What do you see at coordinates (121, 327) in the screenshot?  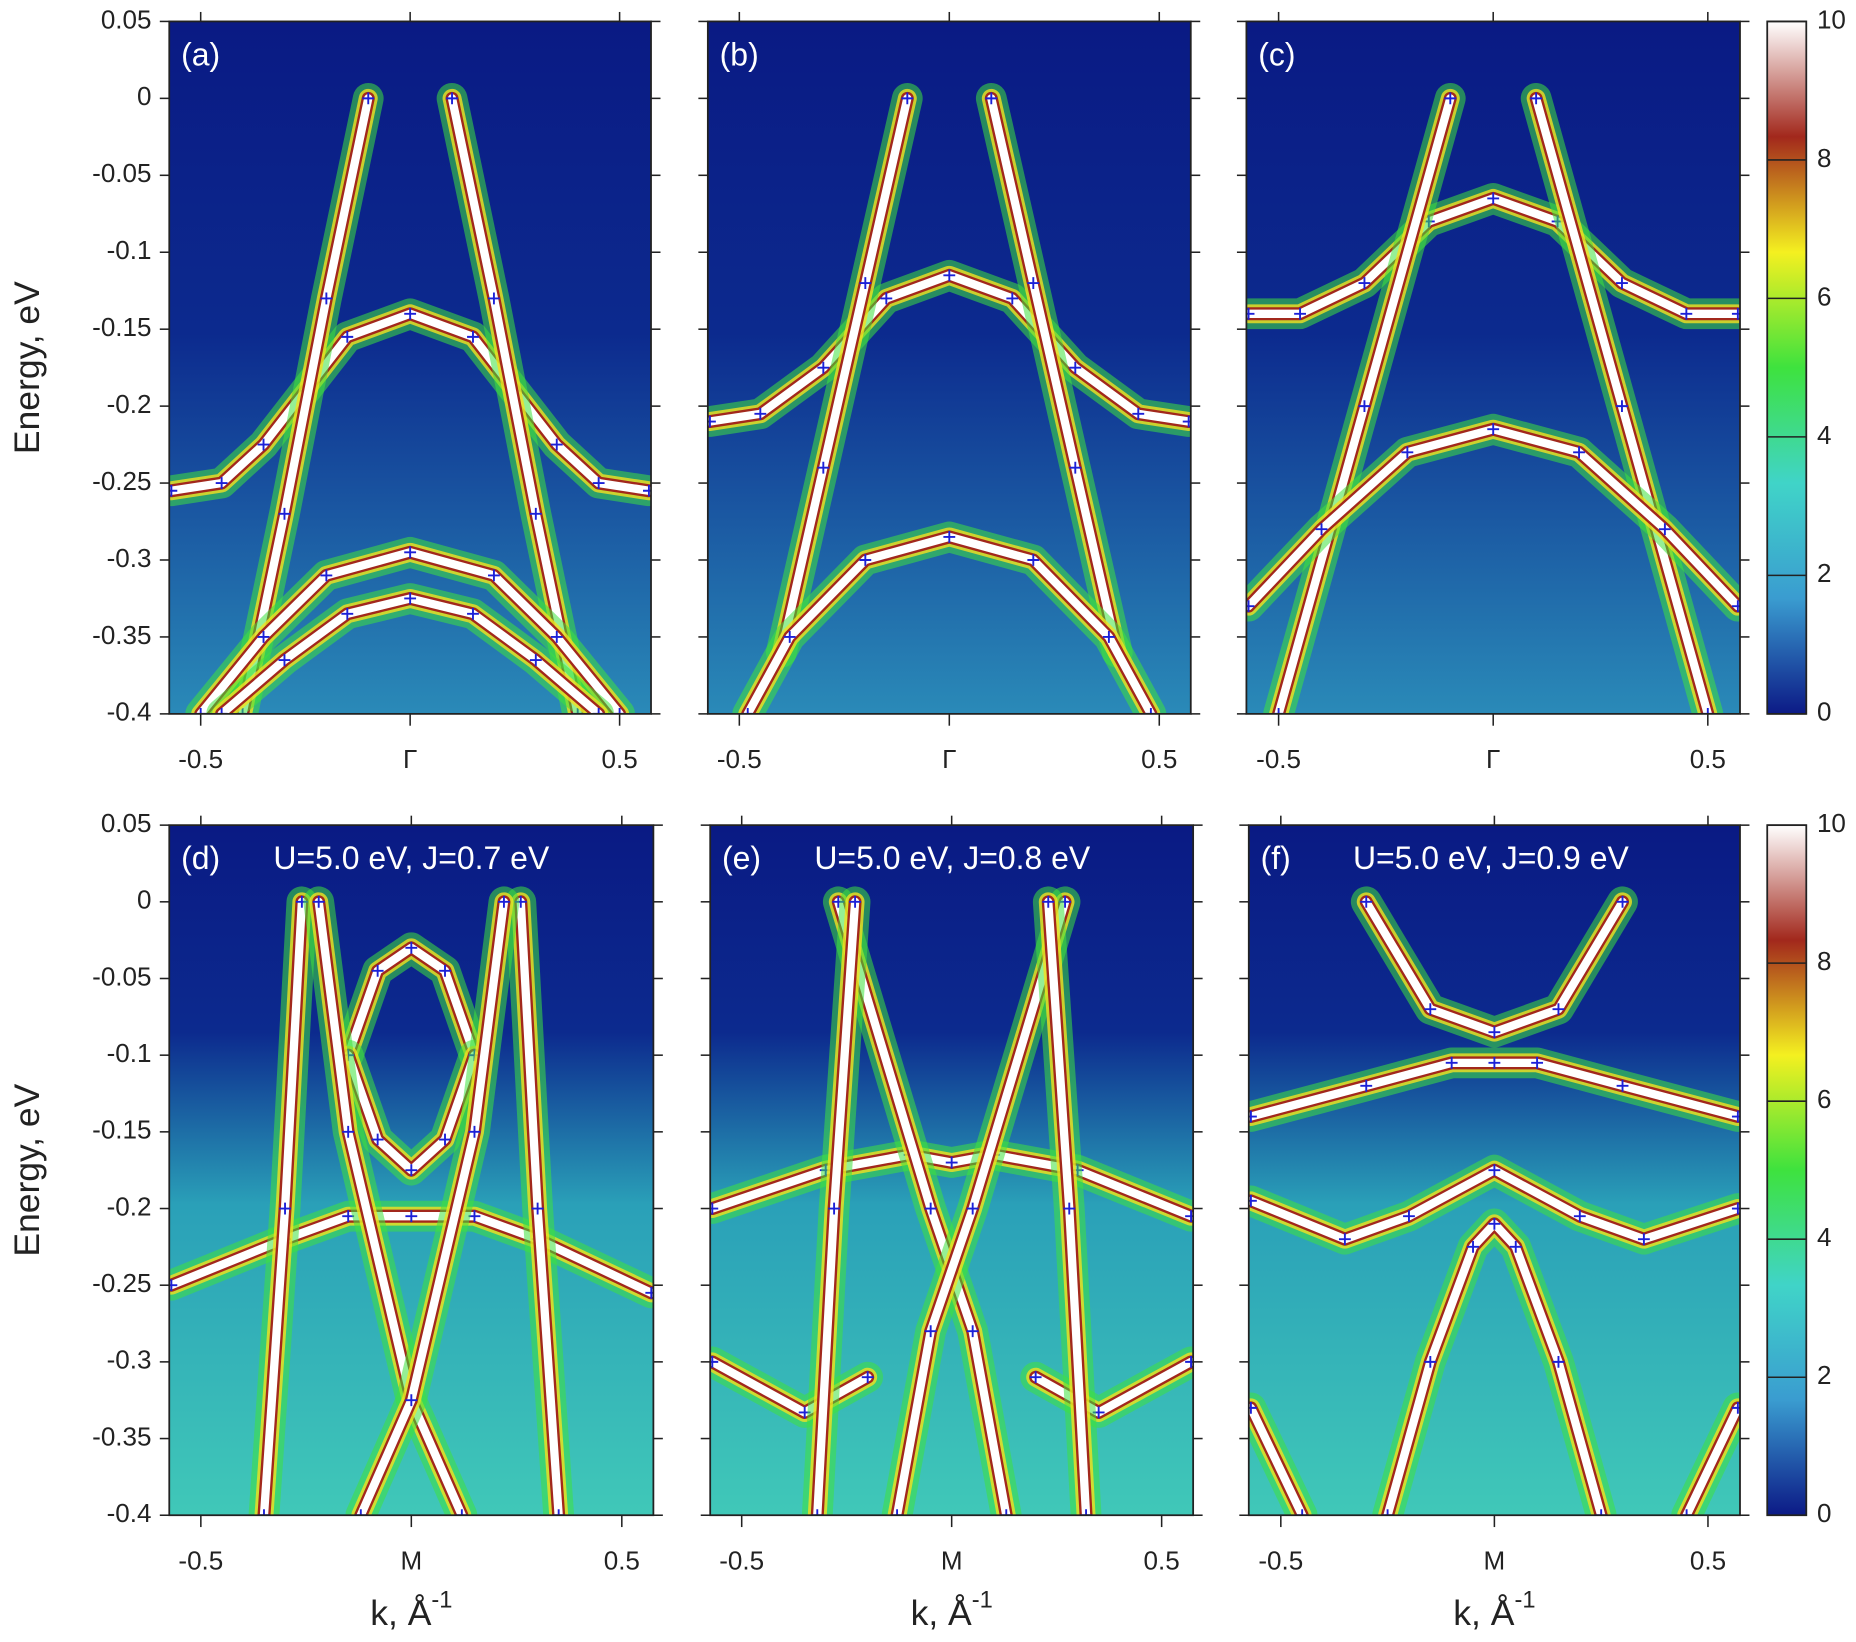 I see `y-tick-label: -0.15` at bounding box center [121, 327].